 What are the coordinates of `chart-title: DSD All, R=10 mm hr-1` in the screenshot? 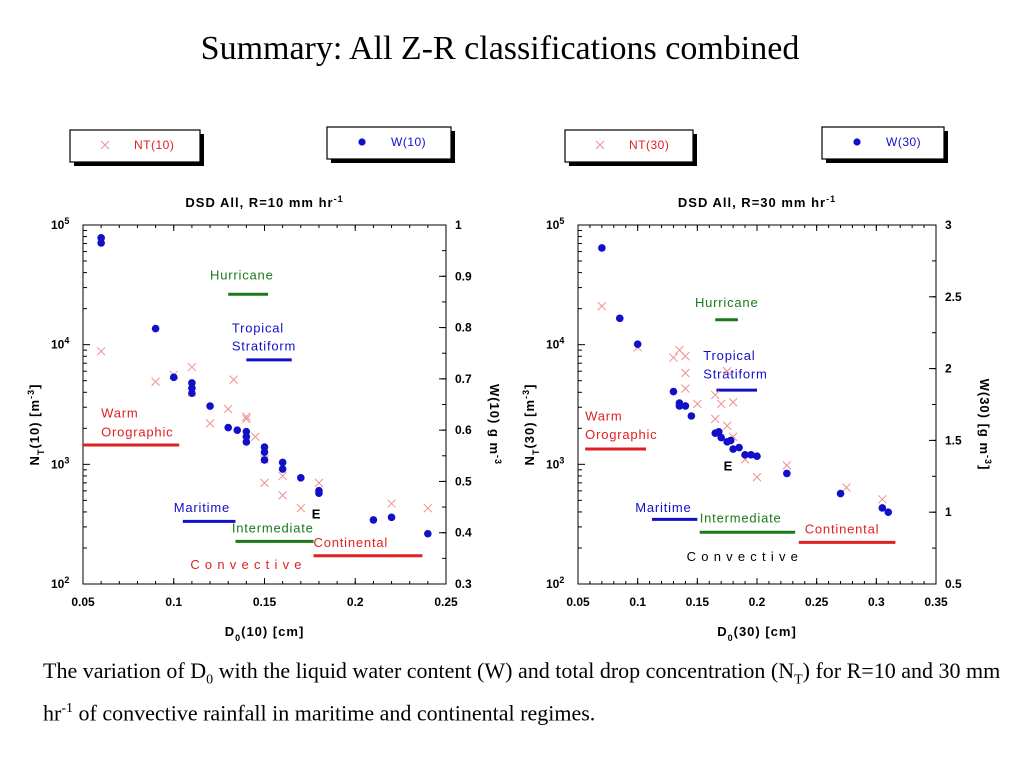 It's located at (264, 202).